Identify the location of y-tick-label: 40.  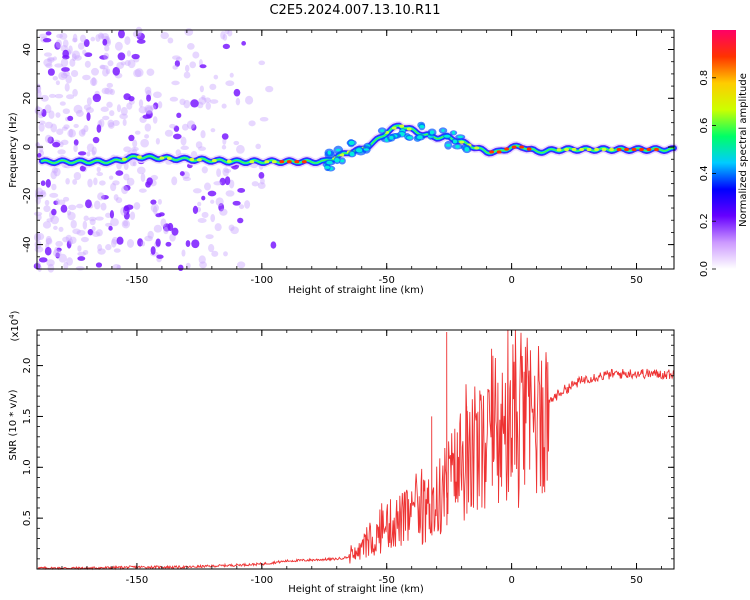
(27, 49).